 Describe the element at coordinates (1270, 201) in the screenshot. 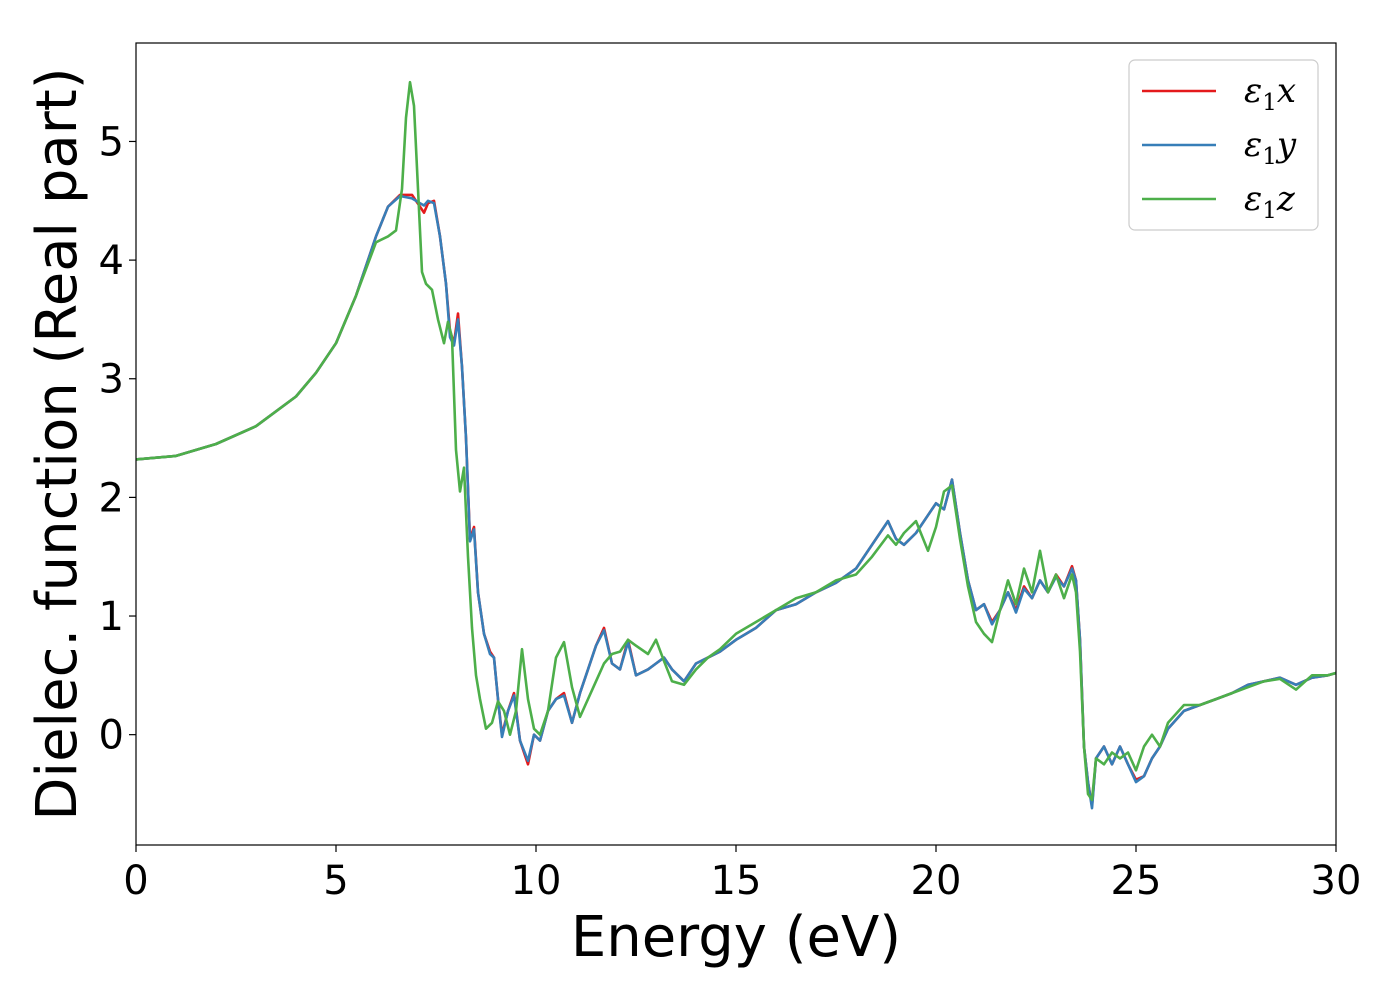

I see `legend-label-z: ε1z` at that location.